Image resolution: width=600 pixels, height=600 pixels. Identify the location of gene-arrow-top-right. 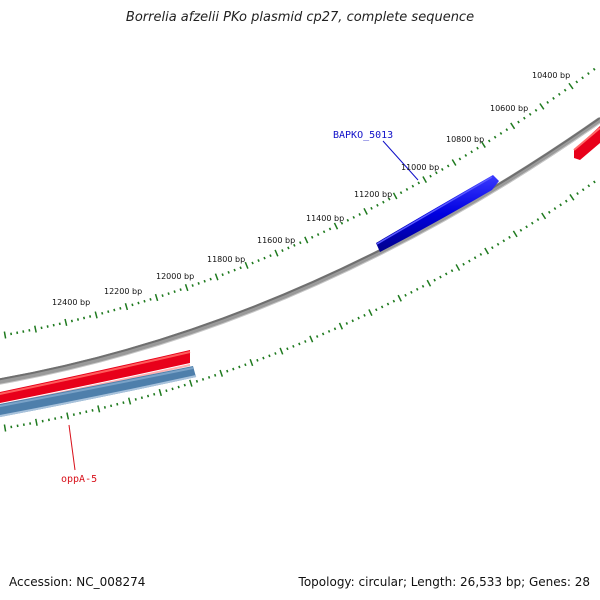
(586, 143).